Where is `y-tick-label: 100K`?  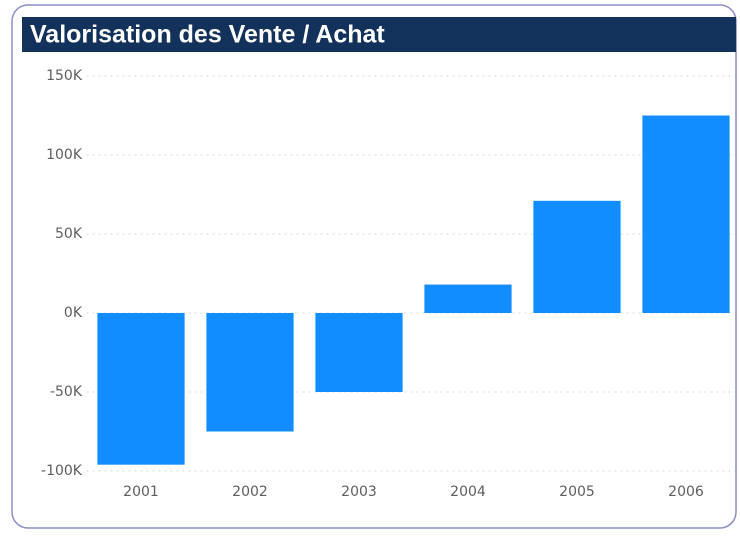 y-tick-label: 100K is located at coordinates (64, 155).